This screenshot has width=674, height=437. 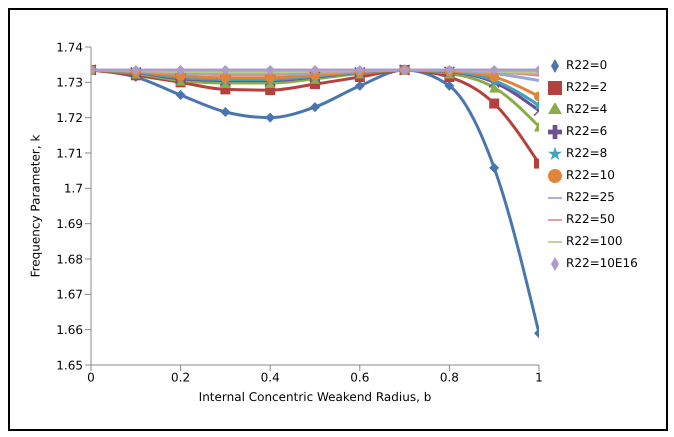 I want to click on y-tick-label: 1.66, so click(x=69, y=329).